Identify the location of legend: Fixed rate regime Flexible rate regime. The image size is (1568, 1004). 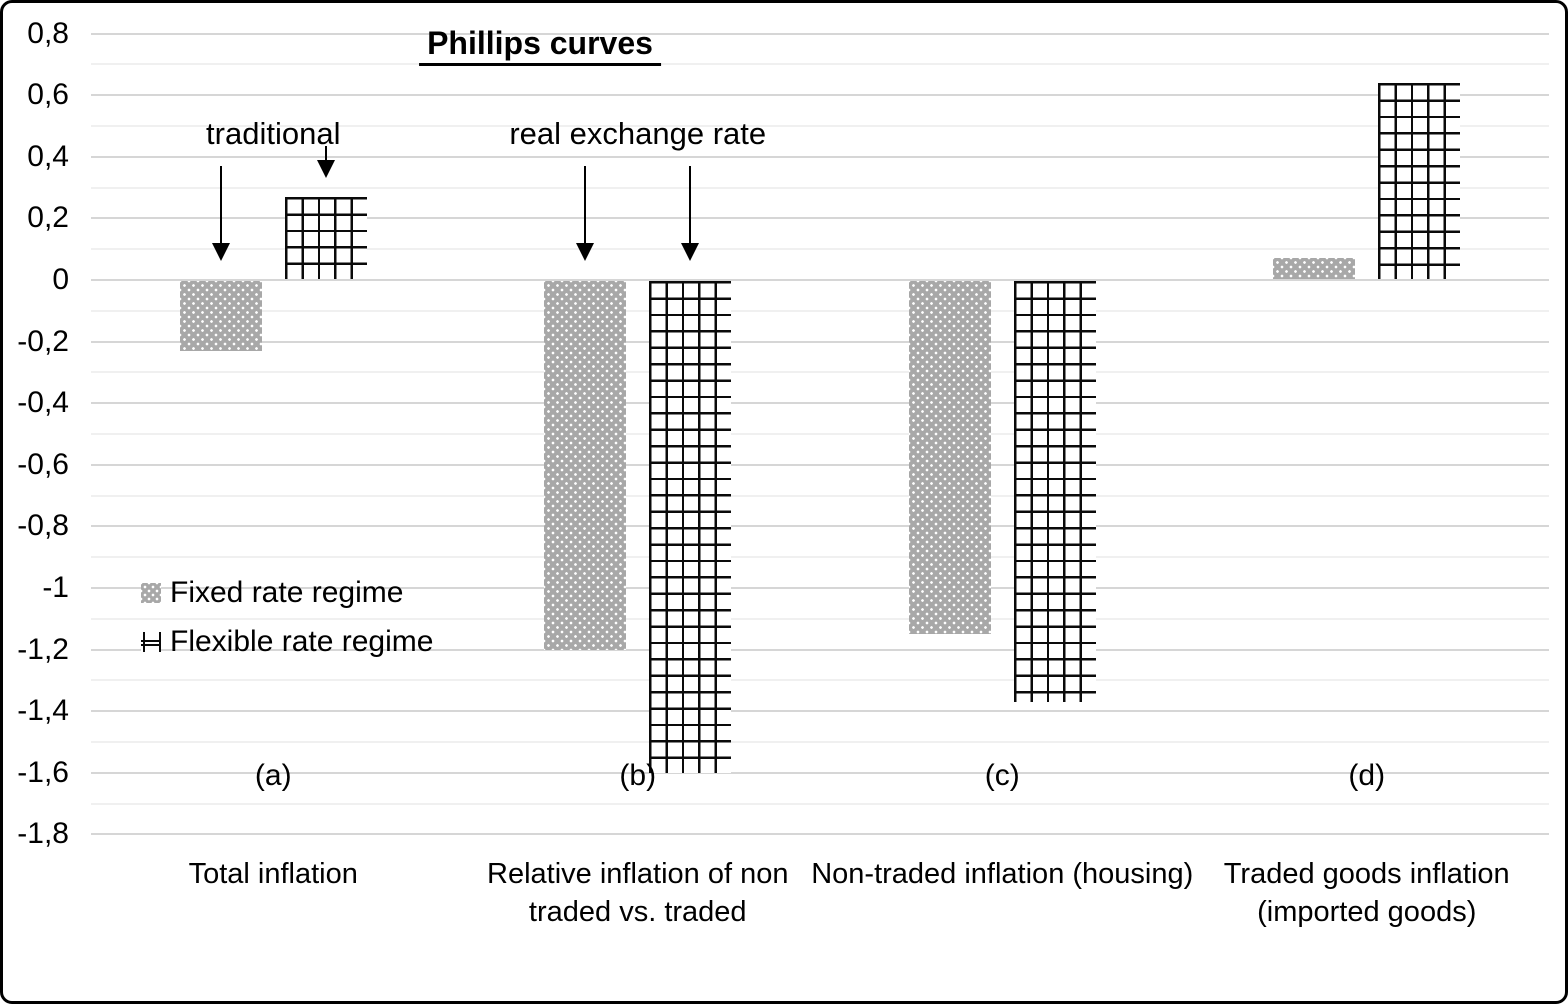
(287, 620).